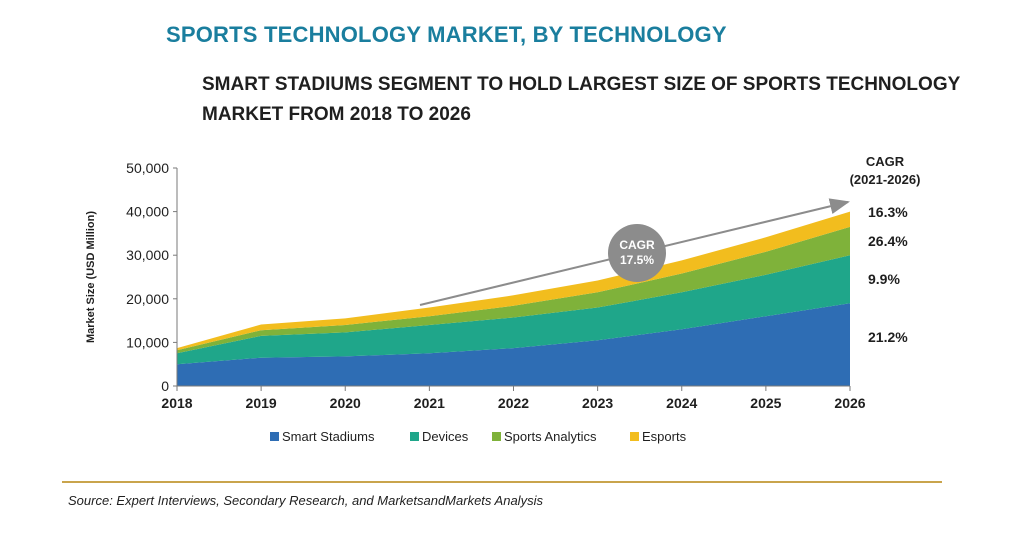 The image size is (1024, 536). What do you see at coordinates (888, 212) in the screenshot?
I see `cagr-label: 16.3%` at bounding box center [888, 212].